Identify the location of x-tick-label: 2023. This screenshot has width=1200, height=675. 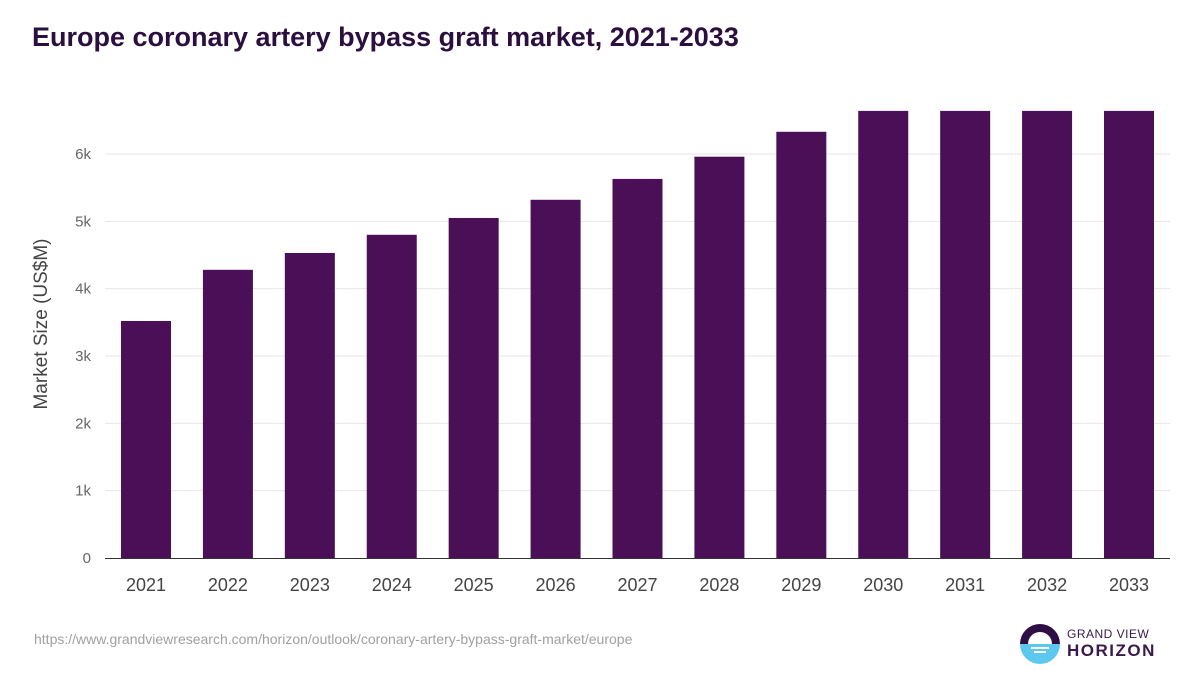
(310, 585).